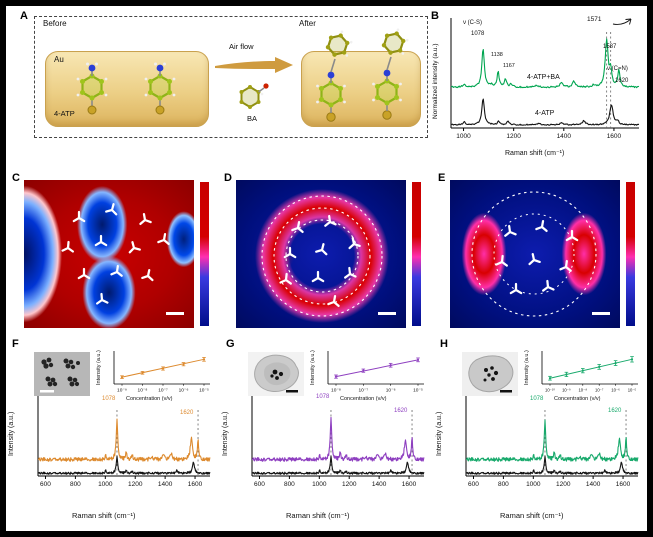 The image size is (653, 537). What do you see at coordinates (566, 390) in the screenshot?
I see `svg-text: 10⁻⁹` at bounding box center [566, 390].